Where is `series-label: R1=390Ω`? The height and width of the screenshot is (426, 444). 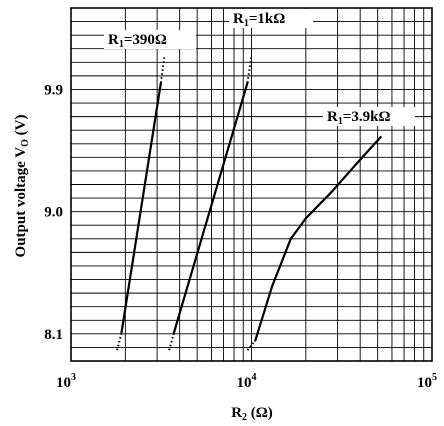 series-label: R1=390Ω is located at coordinates (137, 41).